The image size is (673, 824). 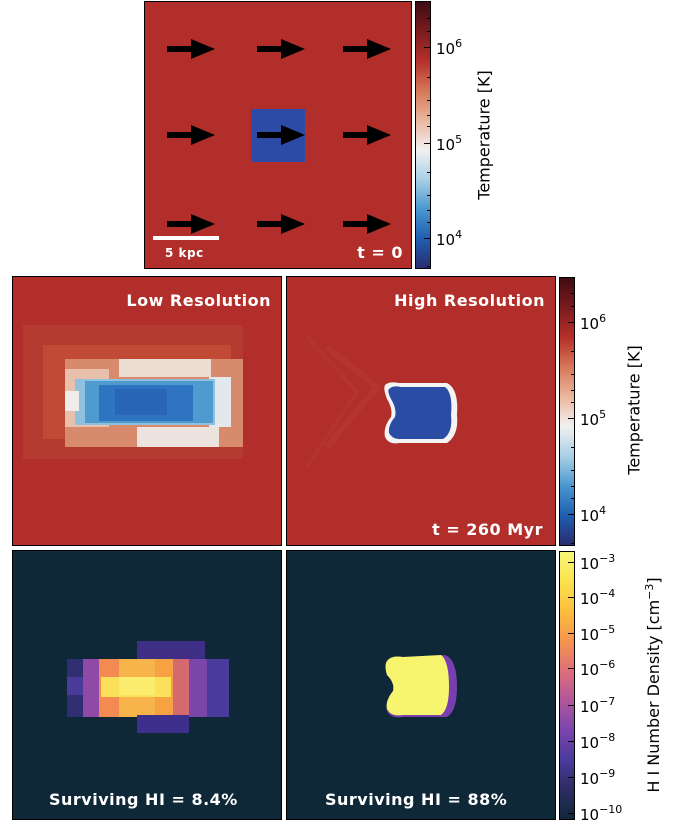 I want to click on hi-density-colorbar, so click(x=567, y=685).